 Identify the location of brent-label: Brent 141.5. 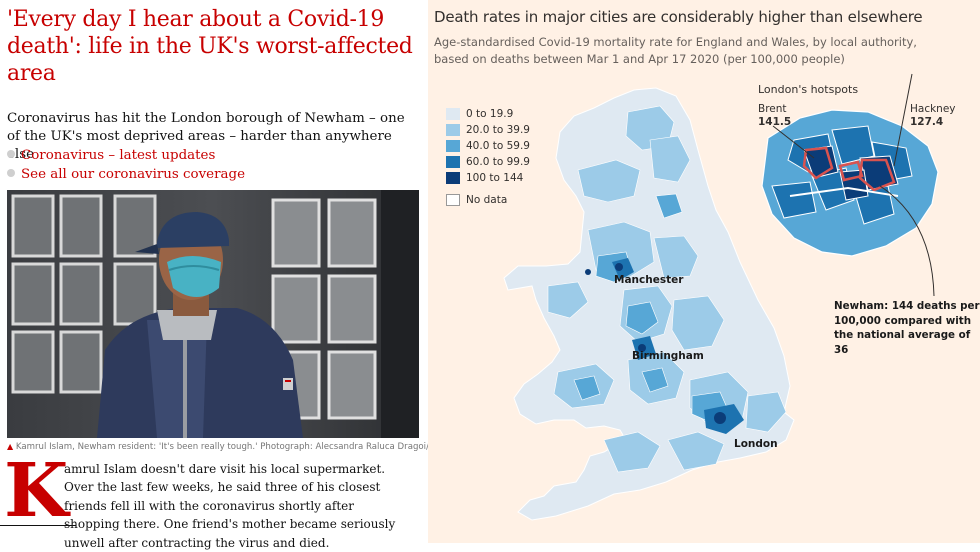
(774, 116).